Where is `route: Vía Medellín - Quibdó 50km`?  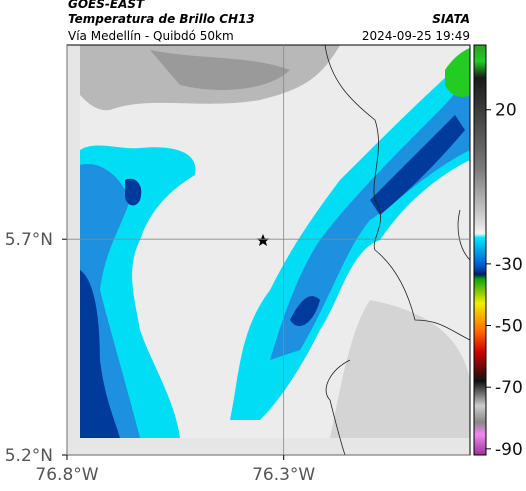 route: Vía Medellín - Quibdó 50km is located at coordinates (151, 36).